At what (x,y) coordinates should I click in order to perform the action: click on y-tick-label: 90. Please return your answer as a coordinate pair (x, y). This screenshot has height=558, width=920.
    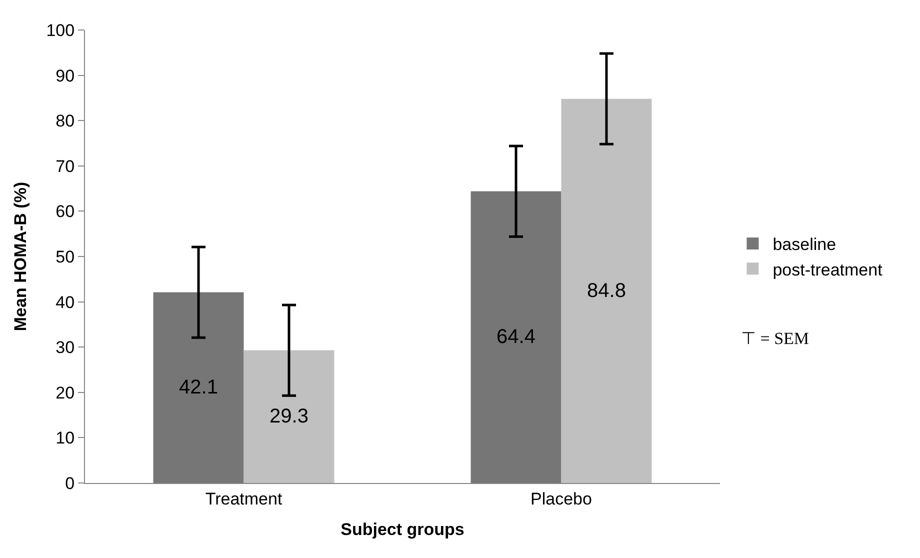
    Looking at the image, I should click on (65, 76).